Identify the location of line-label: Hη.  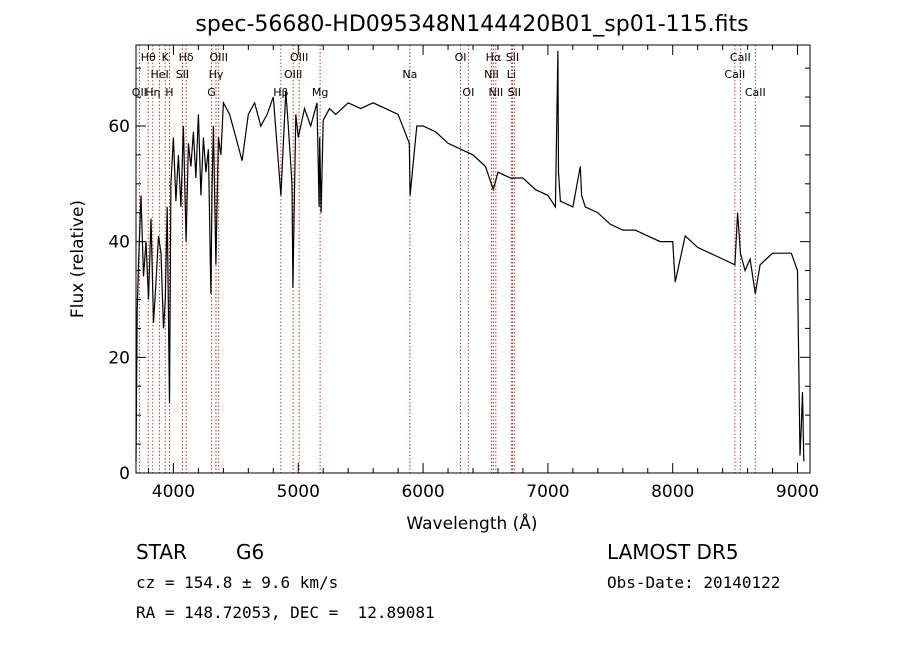
(152, 92).